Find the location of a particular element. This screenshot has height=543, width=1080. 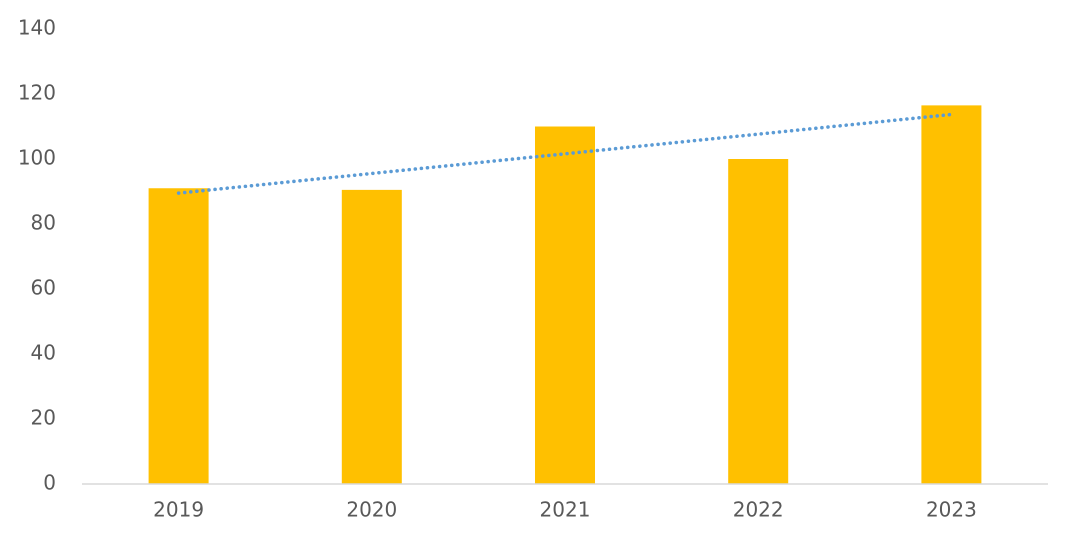

y-tick-label: 100 is located at coordinates (37, 158).